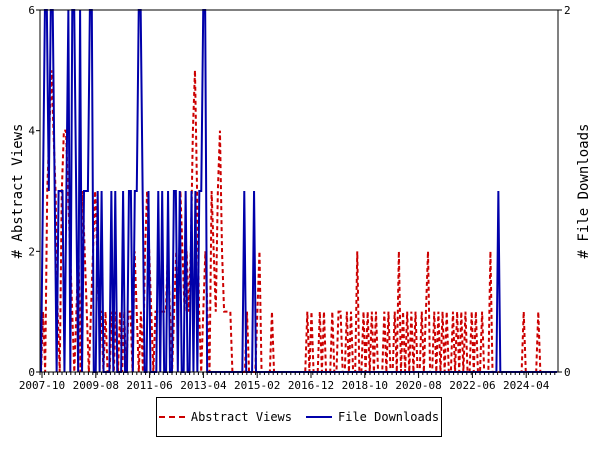 The image size is (600, 450). What do you see at coordinates (31, 251) in the screenshot?
I see `y-left-tick-label: 2` at bounding box center [31, 251].